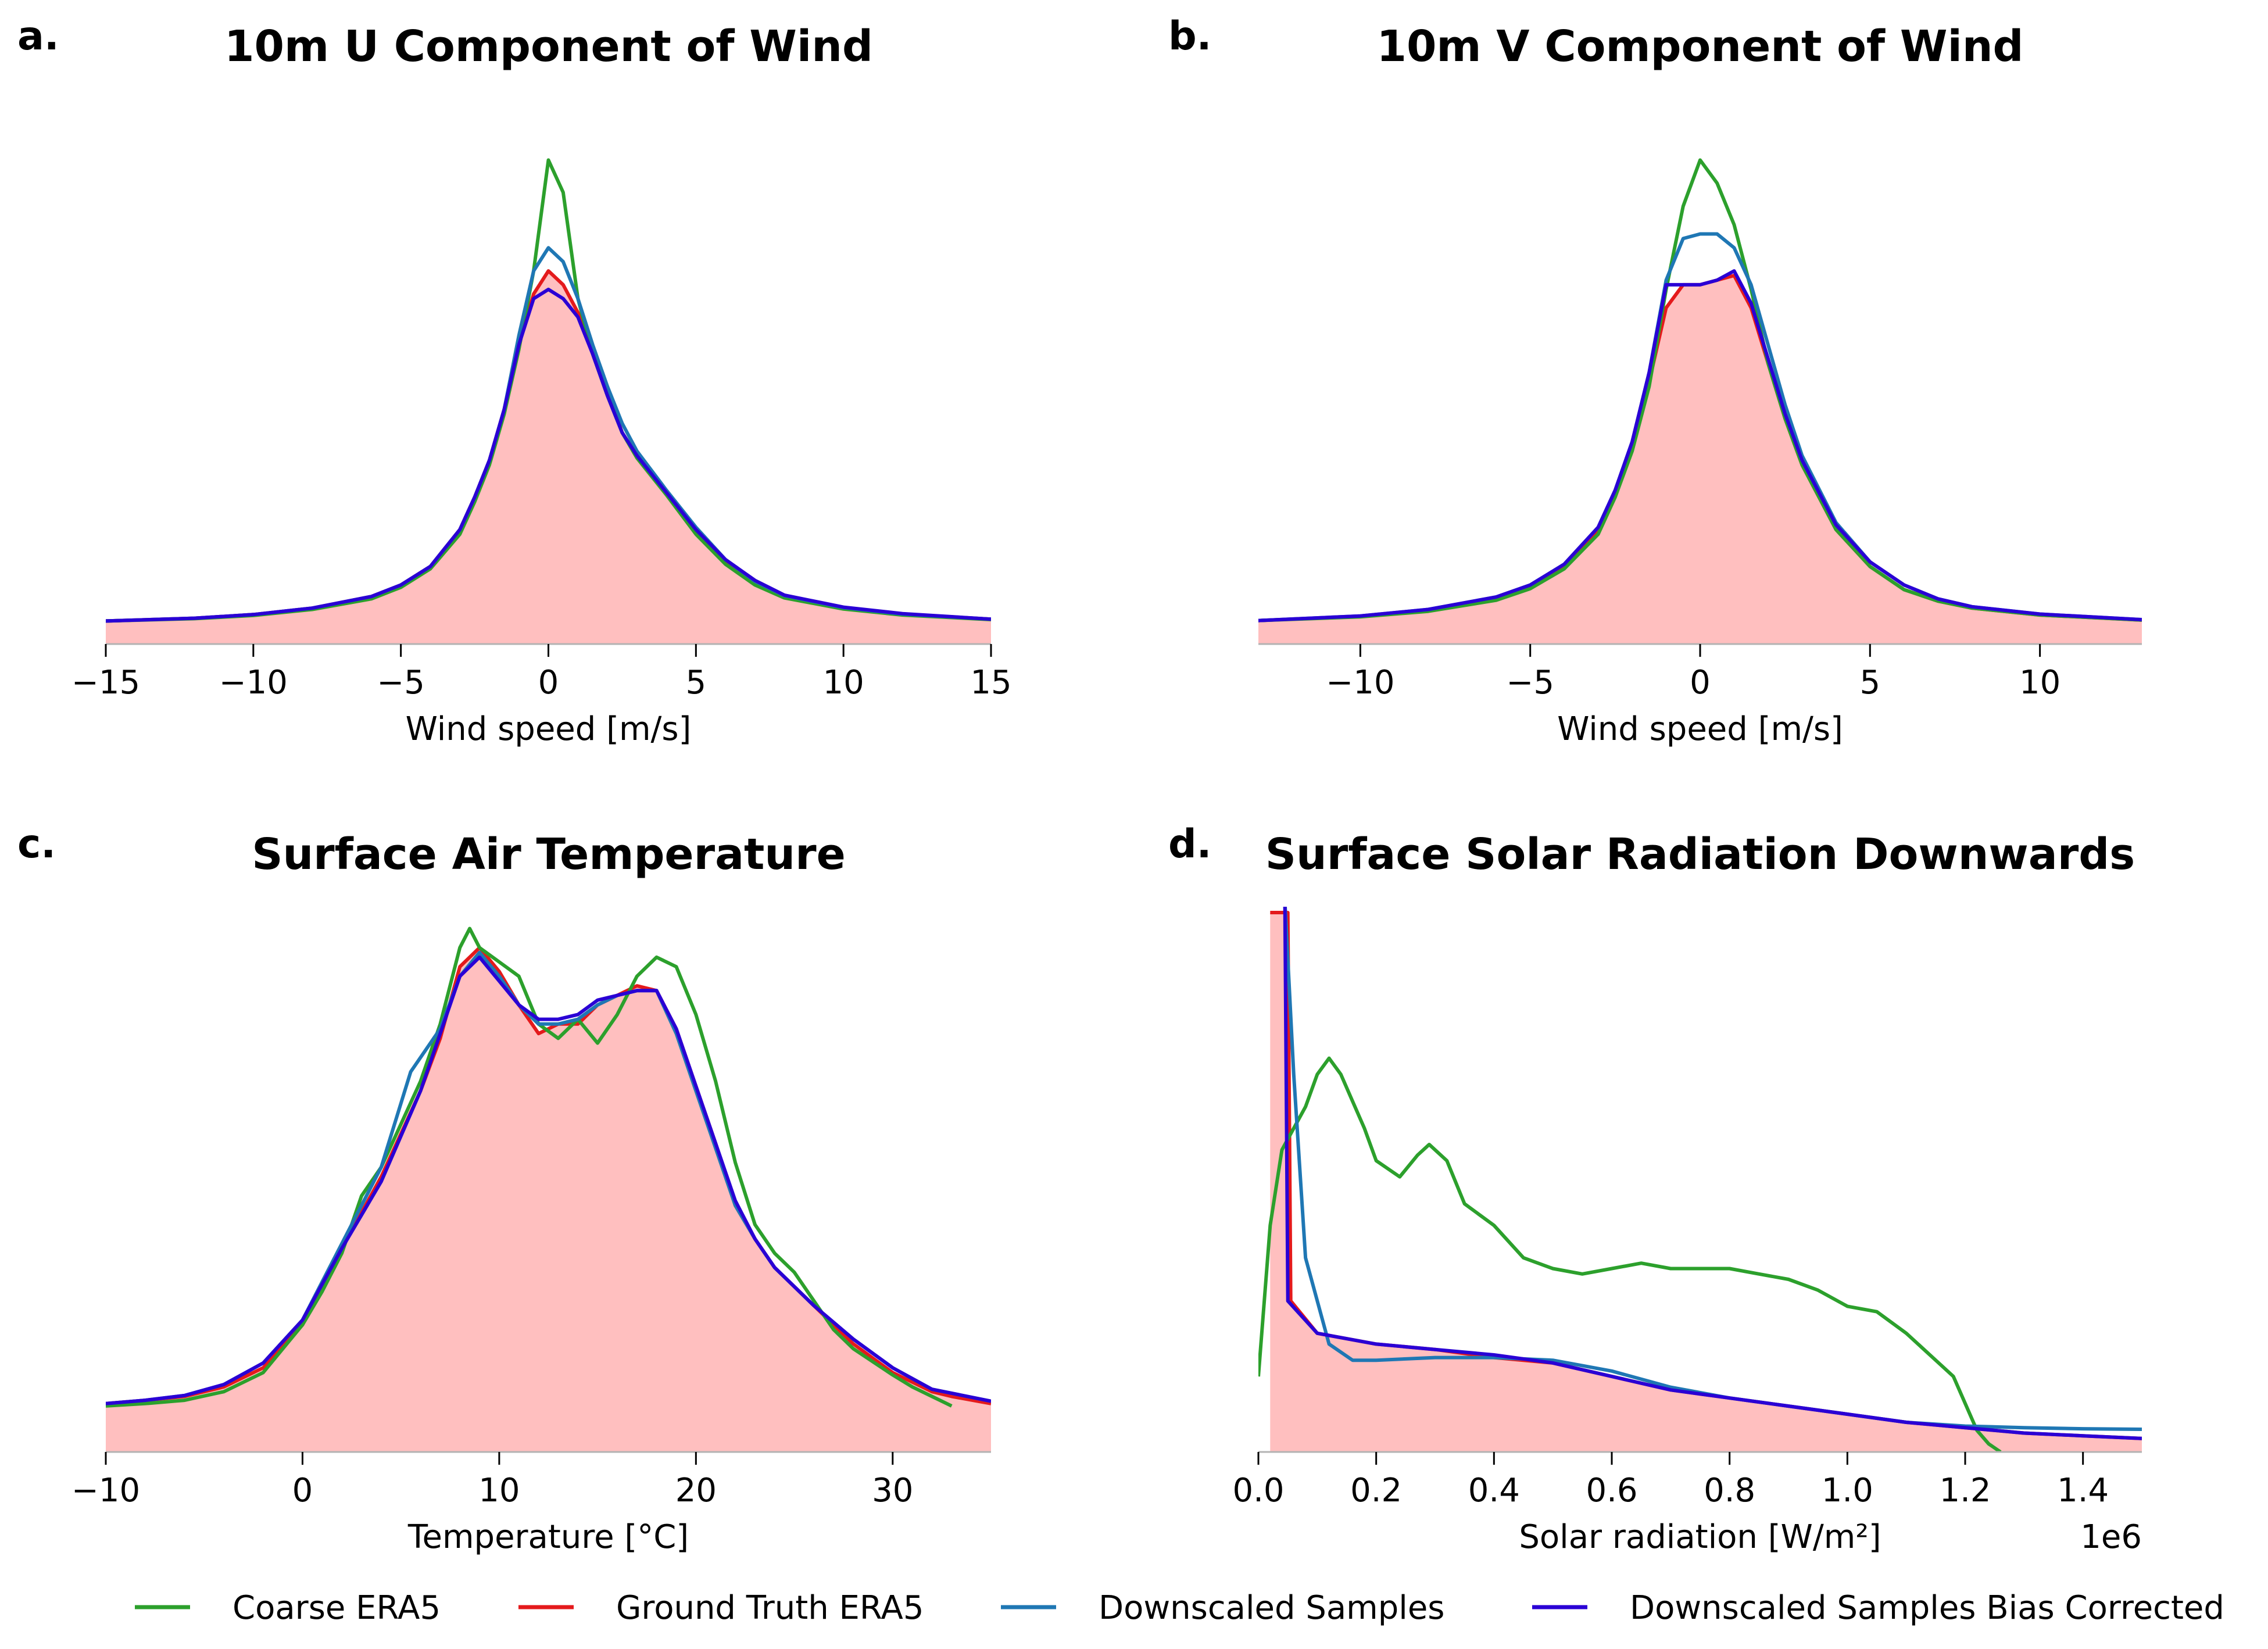 The width and height of the screenshot is (2268, 1649). I want to click on x-axis-offset-label: 1e6, so click(2111, 1537).